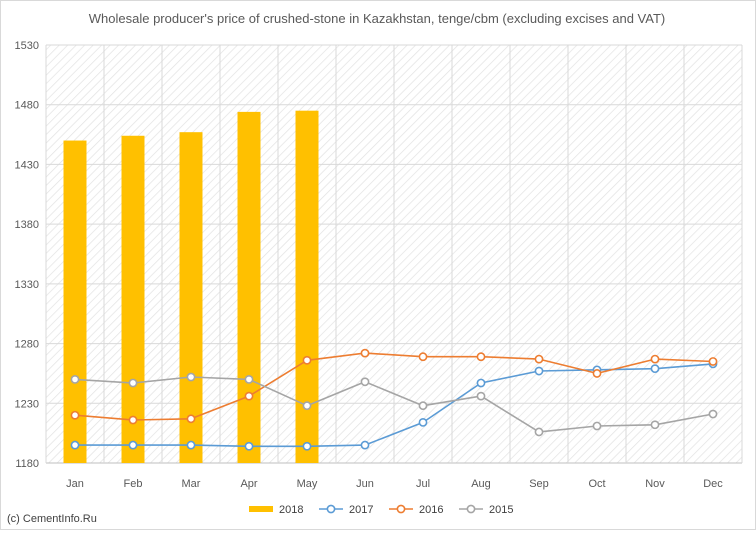  What do you see at coordinates (481, 484) in the screenshot?
I see `x-tick-label: Aug` at bounding box center [481, 484].